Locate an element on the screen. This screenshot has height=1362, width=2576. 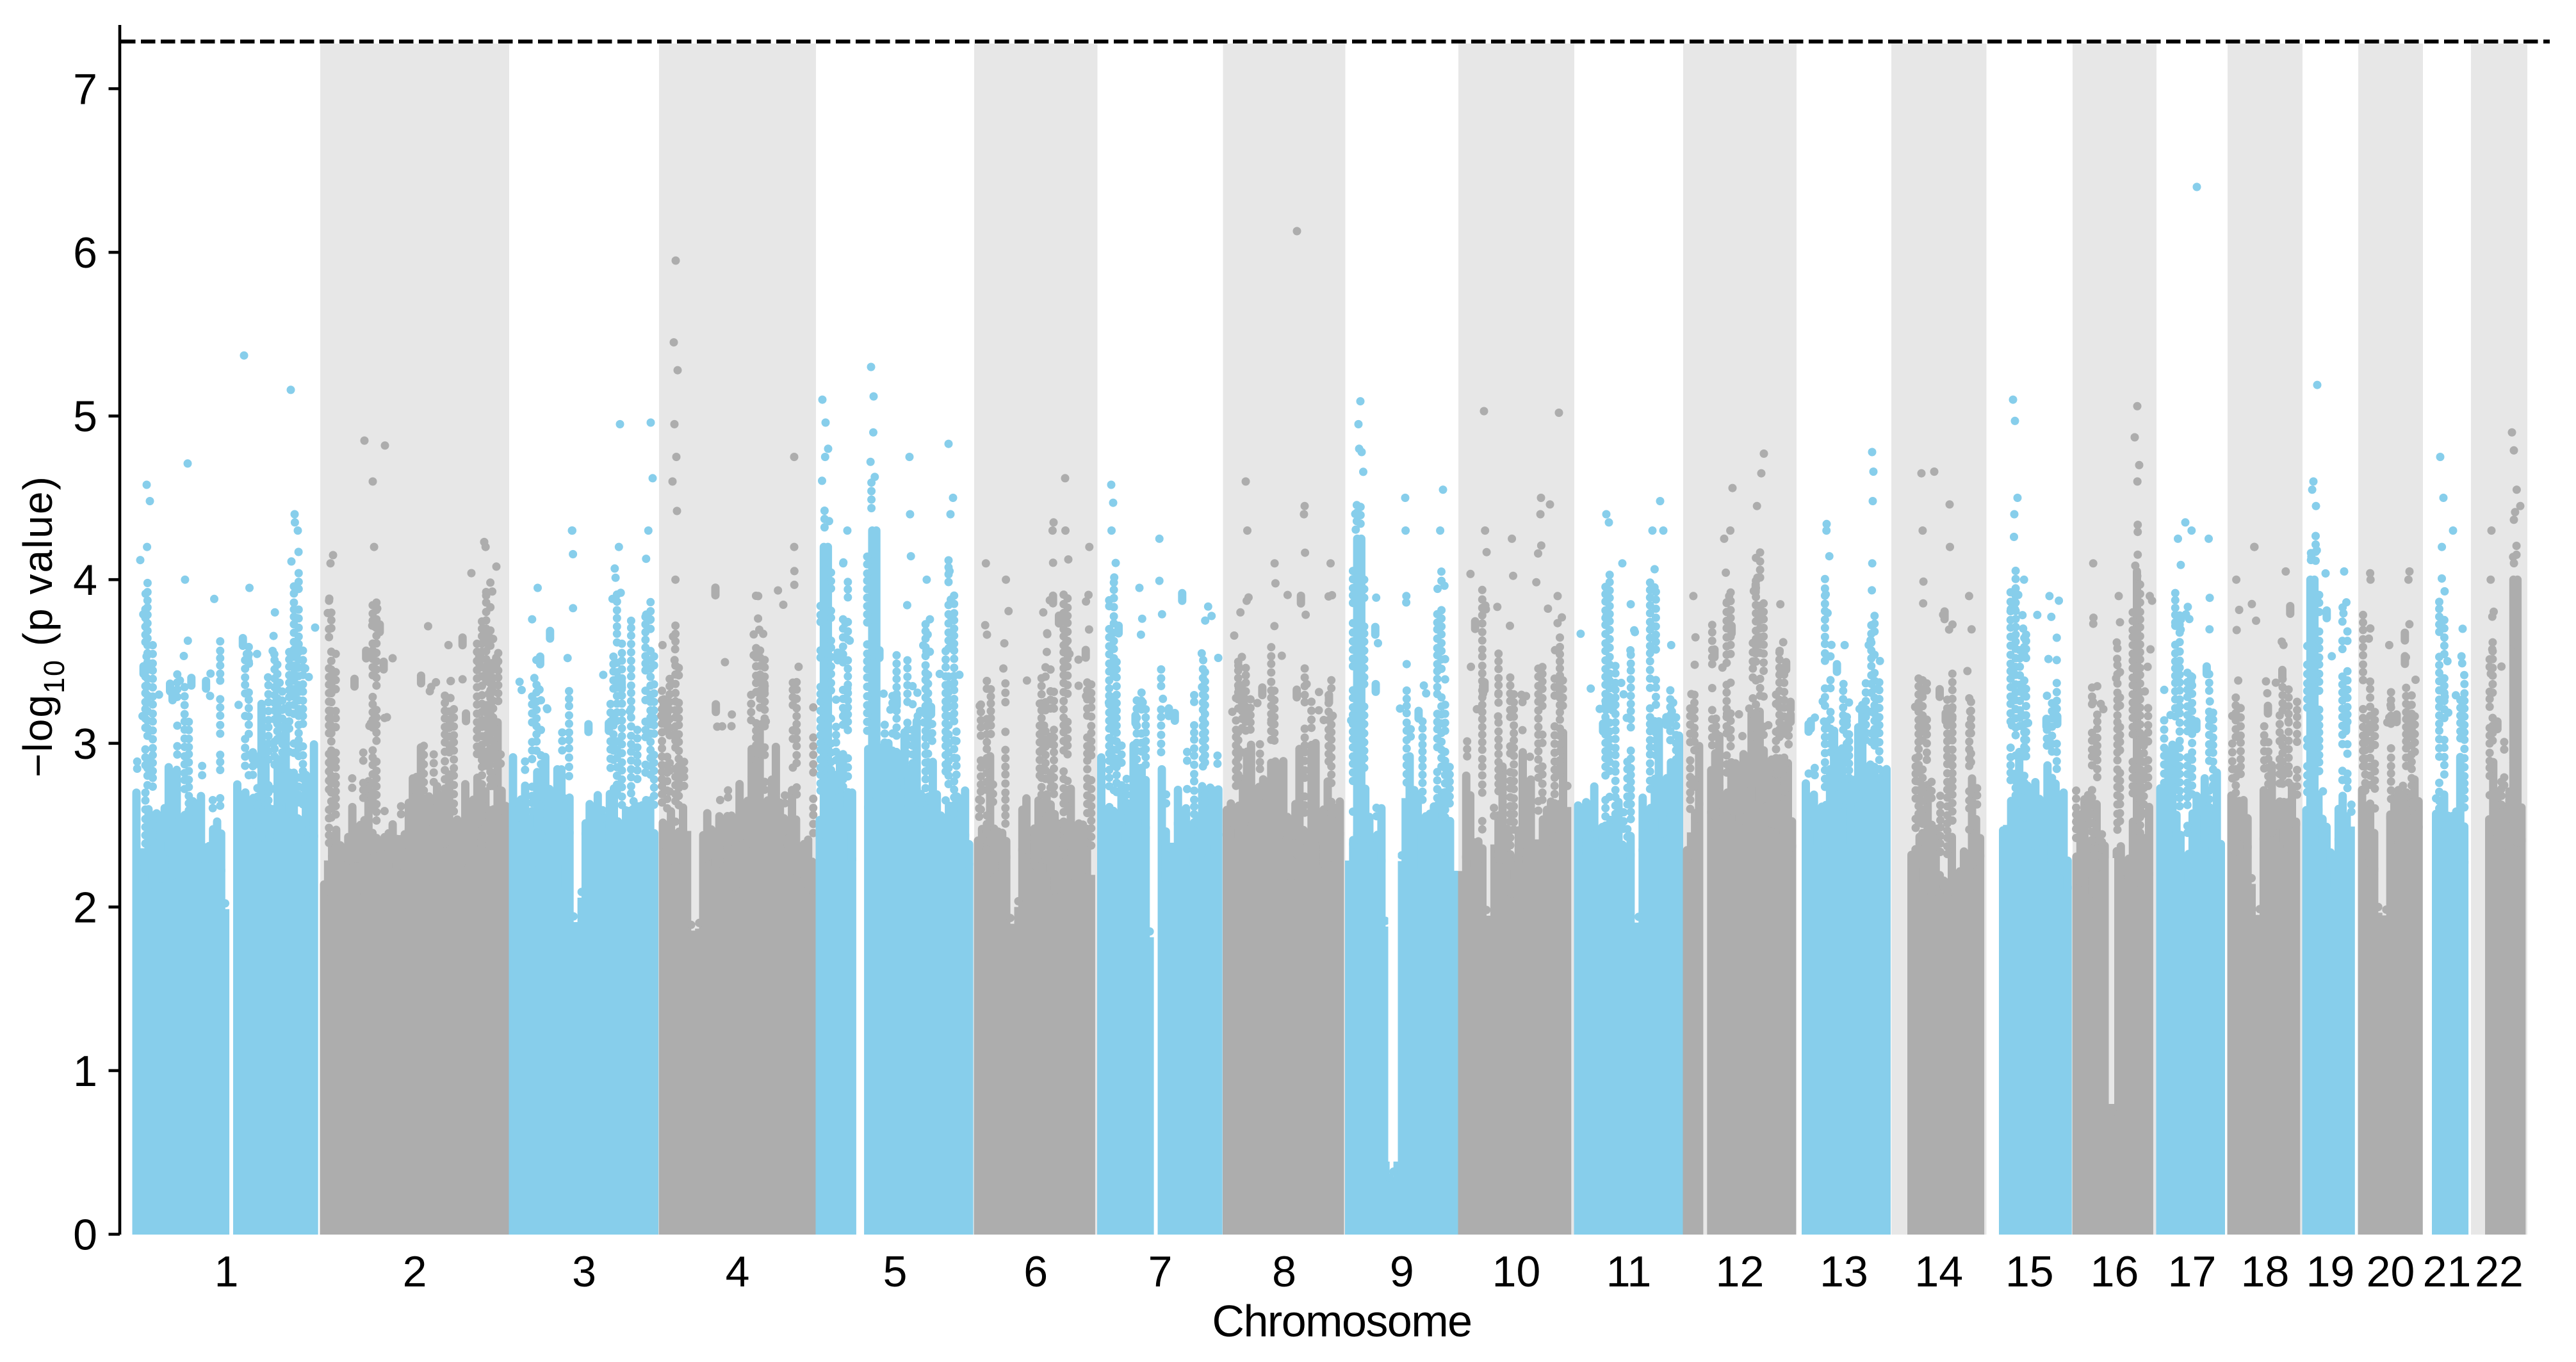
svg-text: 14 is located at coordinates (1938, 1271).